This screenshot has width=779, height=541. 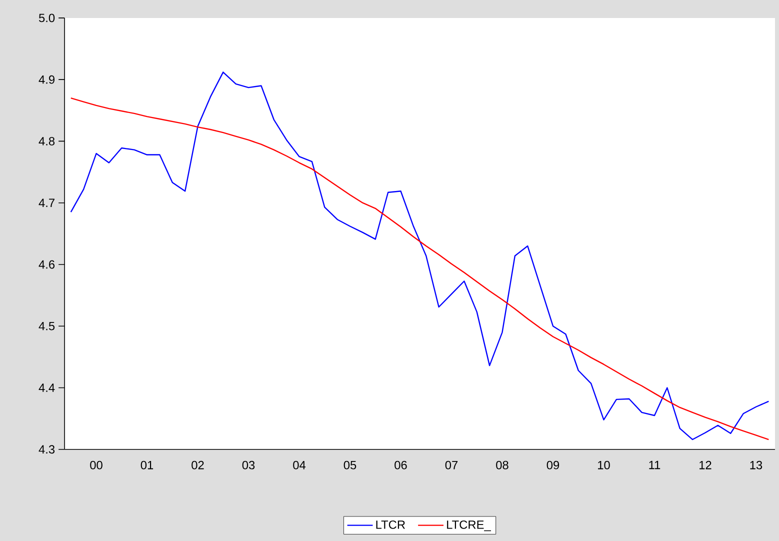 What do you see at coordinates (756, 465) in the screenshot?
I see `x-tick-label: 13` at bounding box center [756, 465].